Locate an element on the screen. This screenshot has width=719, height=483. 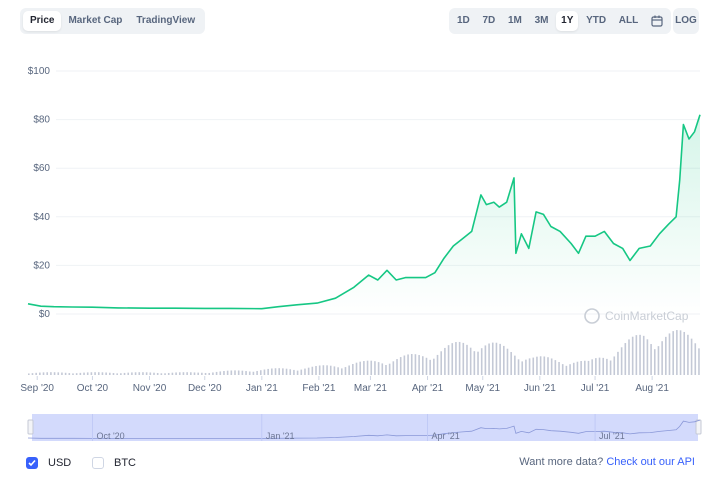
log-scale-button: LOG is located at coordinates (686, 21).